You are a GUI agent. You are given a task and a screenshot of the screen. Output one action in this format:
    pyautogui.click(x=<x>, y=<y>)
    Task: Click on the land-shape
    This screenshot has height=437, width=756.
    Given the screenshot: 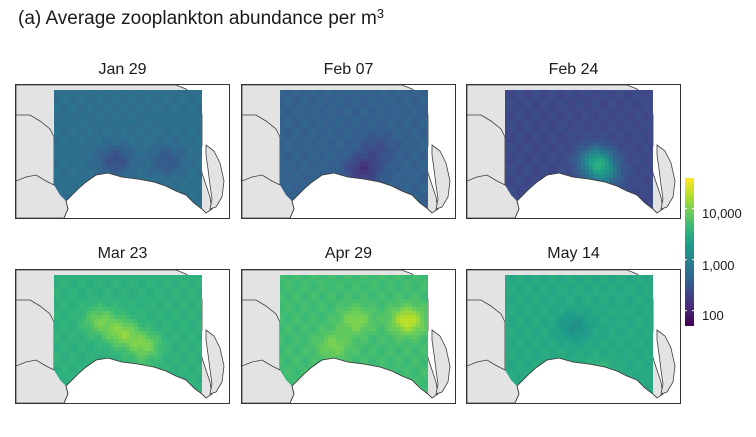 What is the action you would take?
    pyautogui.click(x=441, y=177)
    